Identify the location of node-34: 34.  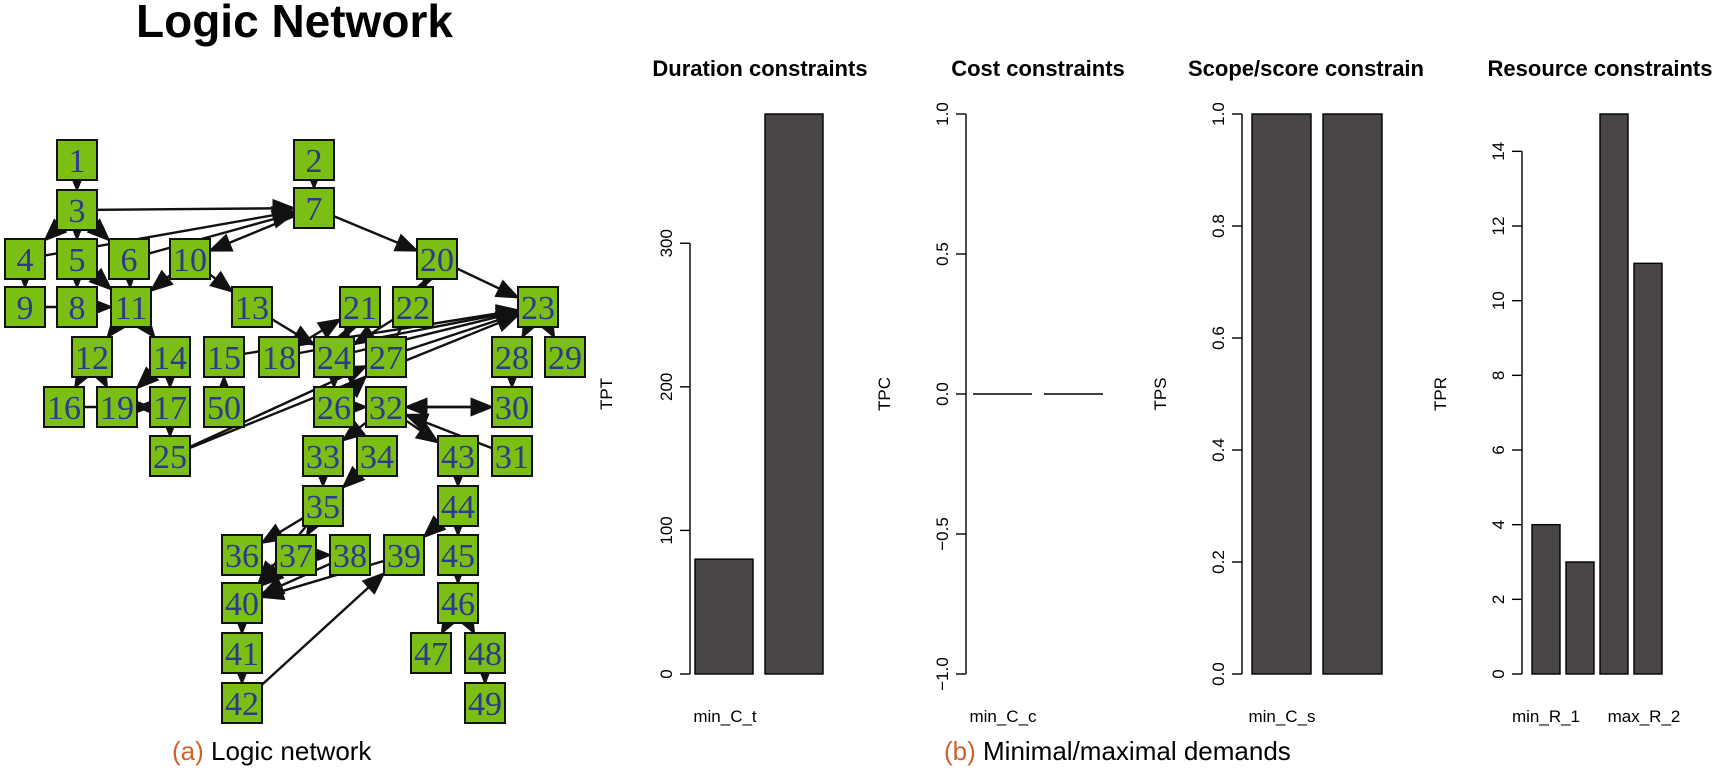
(377, 456).